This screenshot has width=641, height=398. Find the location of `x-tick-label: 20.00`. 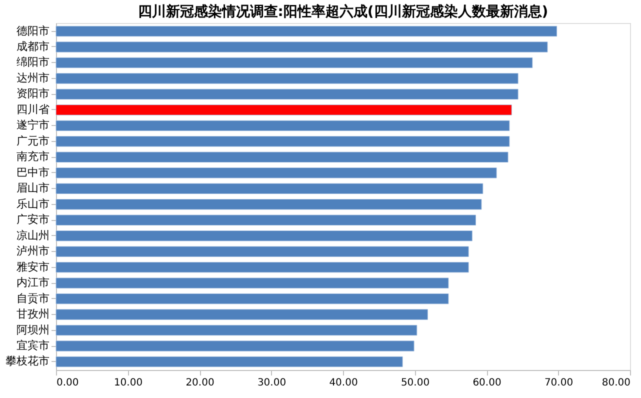

x-tick-label: 20.00 is located at coordinates (200, 383).